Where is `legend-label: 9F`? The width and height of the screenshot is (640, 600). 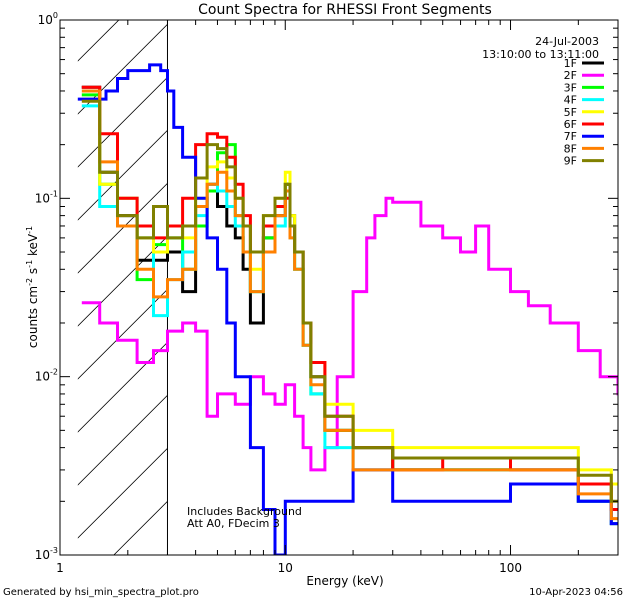
legend-label: 9F is located at coordinates (570, 161).